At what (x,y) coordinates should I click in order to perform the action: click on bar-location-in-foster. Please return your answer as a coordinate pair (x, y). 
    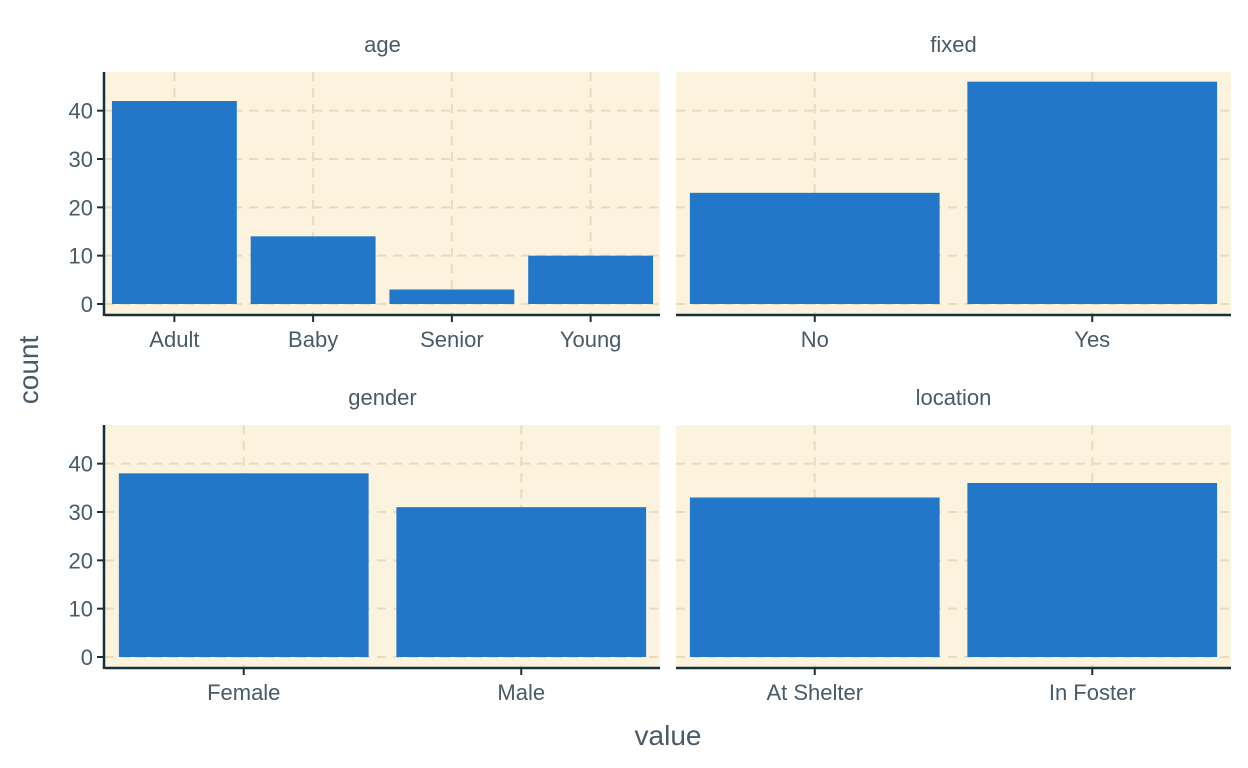
    Looking at the image, I should click on (1092, 570).